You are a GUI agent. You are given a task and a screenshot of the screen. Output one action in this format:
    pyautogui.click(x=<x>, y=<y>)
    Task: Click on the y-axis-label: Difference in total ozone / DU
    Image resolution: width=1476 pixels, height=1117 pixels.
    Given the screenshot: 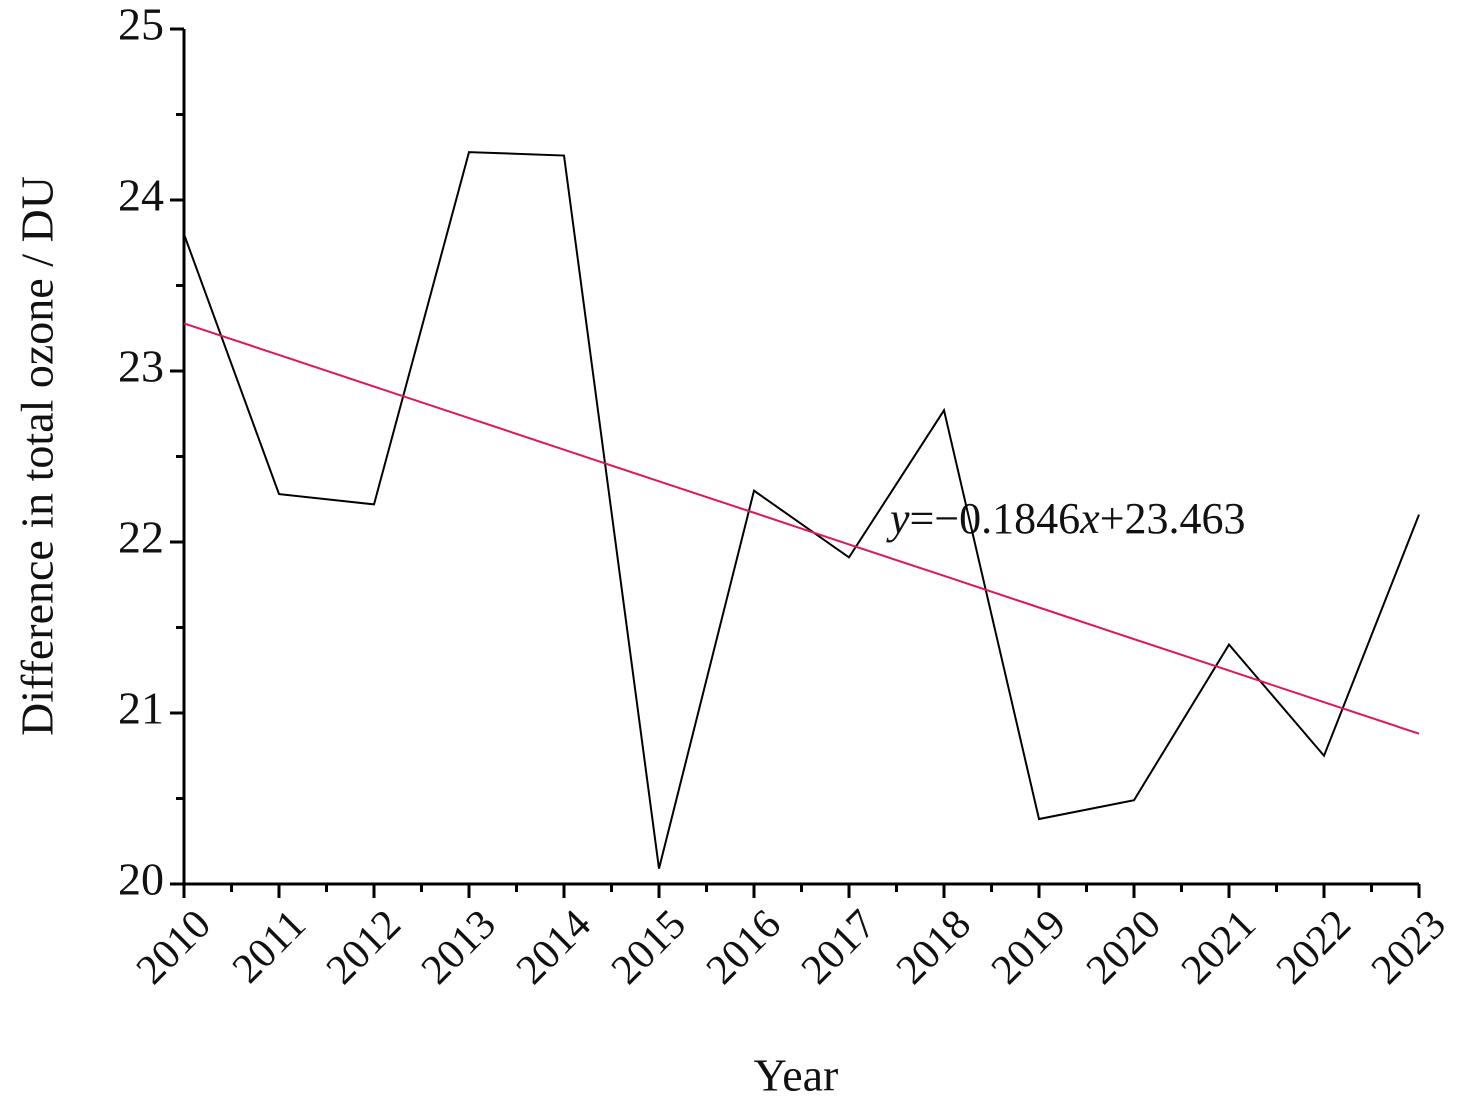 What is the action you would take?
    pyautogui.click(x=37, y=456)
    